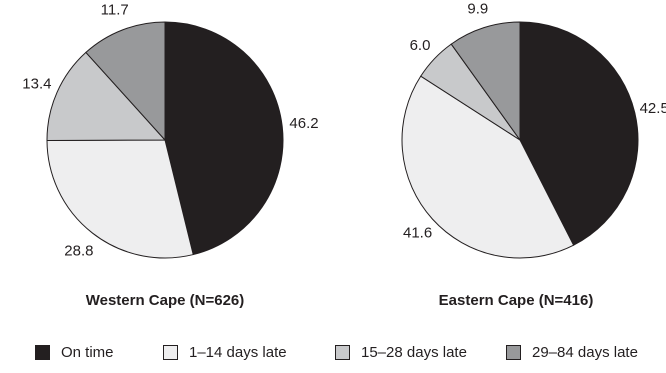 The image size is (666, 373). What do you see at coordinates (125, 81) in the screenshot?
I see `western-cape-slice-29-84-days-late` at bounding box center [125, 81].